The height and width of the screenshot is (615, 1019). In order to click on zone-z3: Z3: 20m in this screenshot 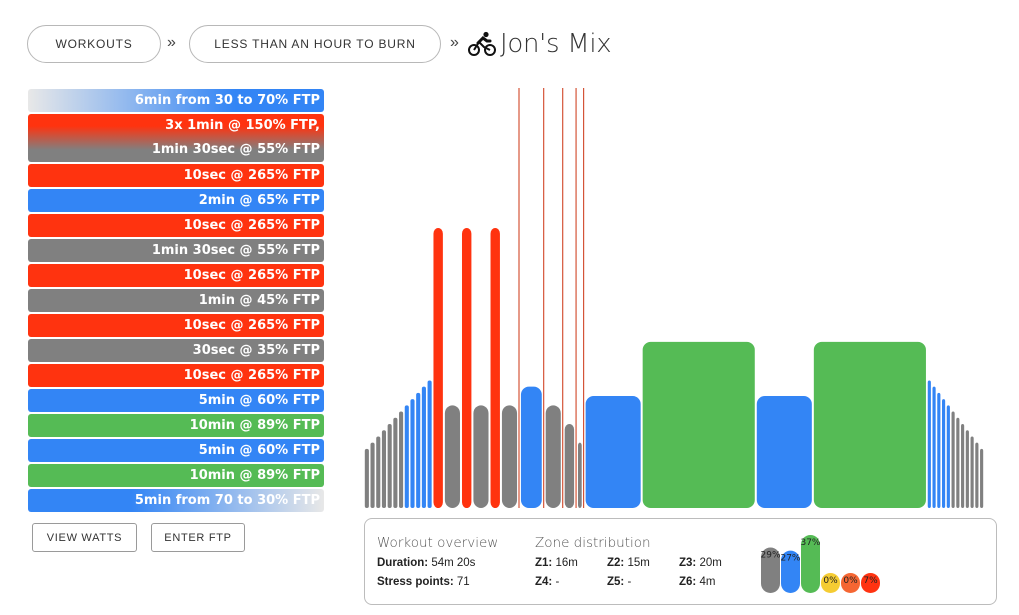, I will do `click(700, 563)`.